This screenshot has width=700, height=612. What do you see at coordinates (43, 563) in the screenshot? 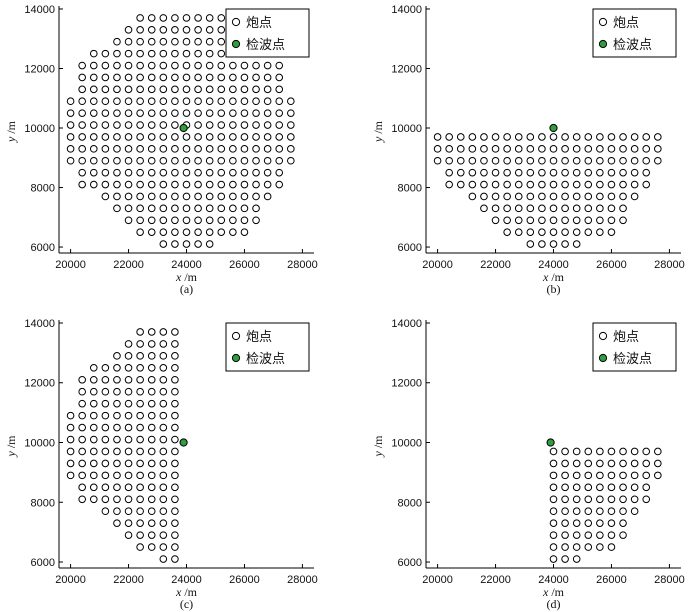
I see `y-tick-label: 6000` at bounding box center [43, 563].